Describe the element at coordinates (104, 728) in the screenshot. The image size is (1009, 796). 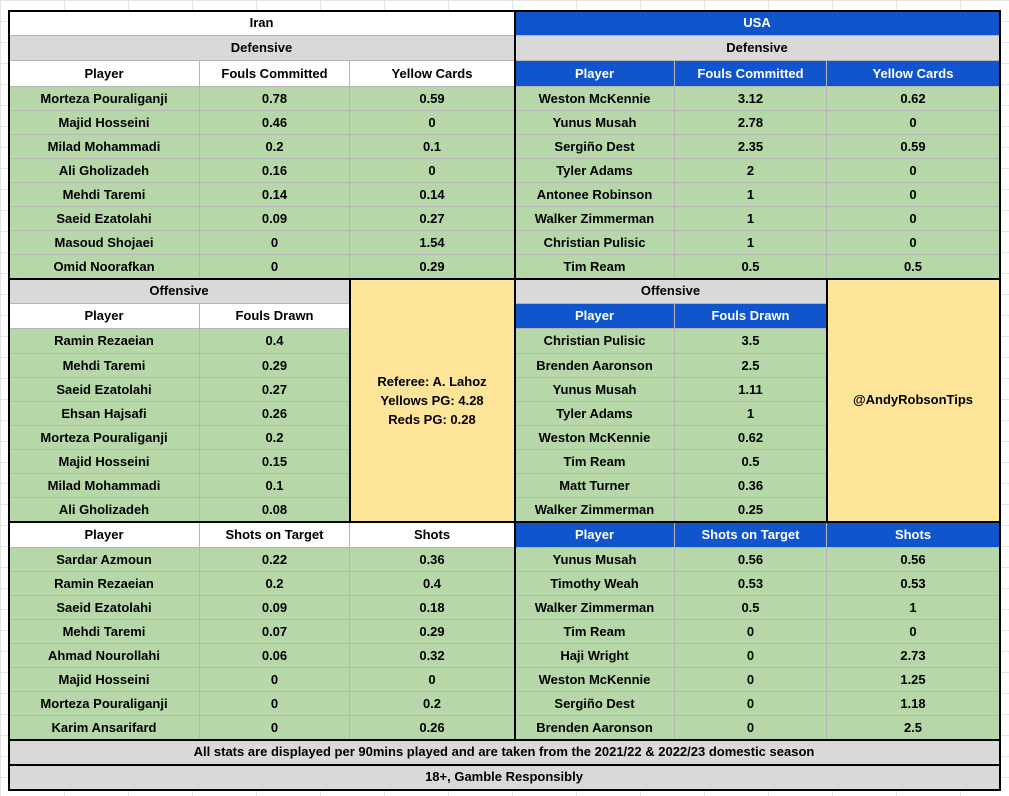
I see `player-name-cell: Karim Ansarifard` at that location.